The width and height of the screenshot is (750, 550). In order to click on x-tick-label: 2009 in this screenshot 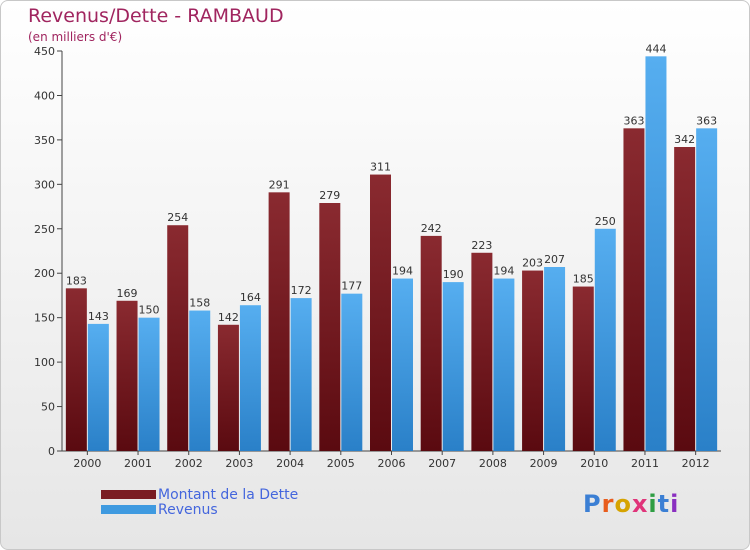, I will do `click(544, 463)`.